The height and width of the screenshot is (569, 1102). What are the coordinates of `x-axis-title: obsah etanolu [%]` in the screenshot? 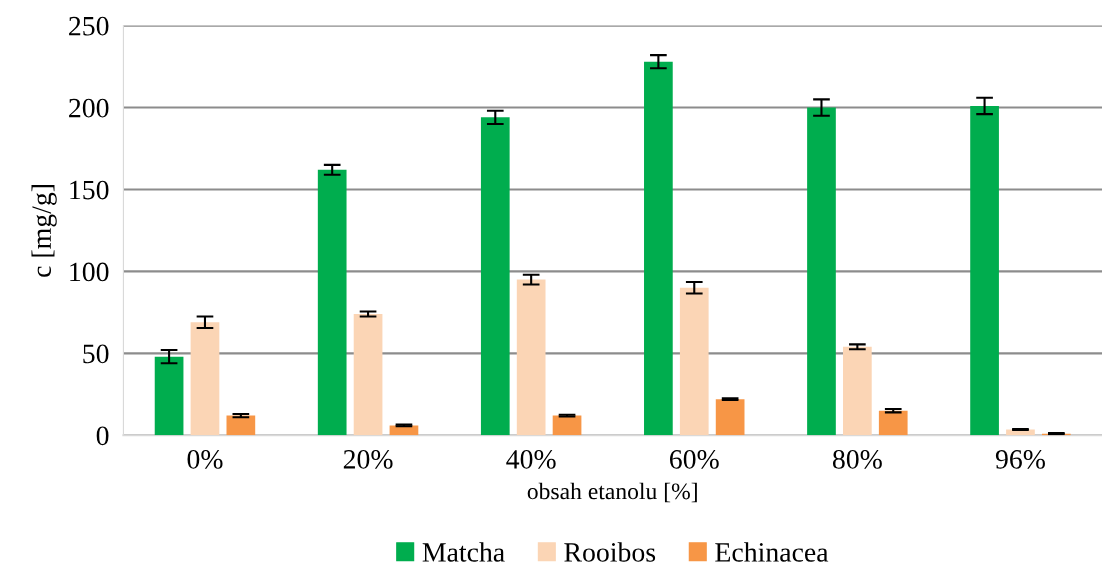 It's located at (612, 492).